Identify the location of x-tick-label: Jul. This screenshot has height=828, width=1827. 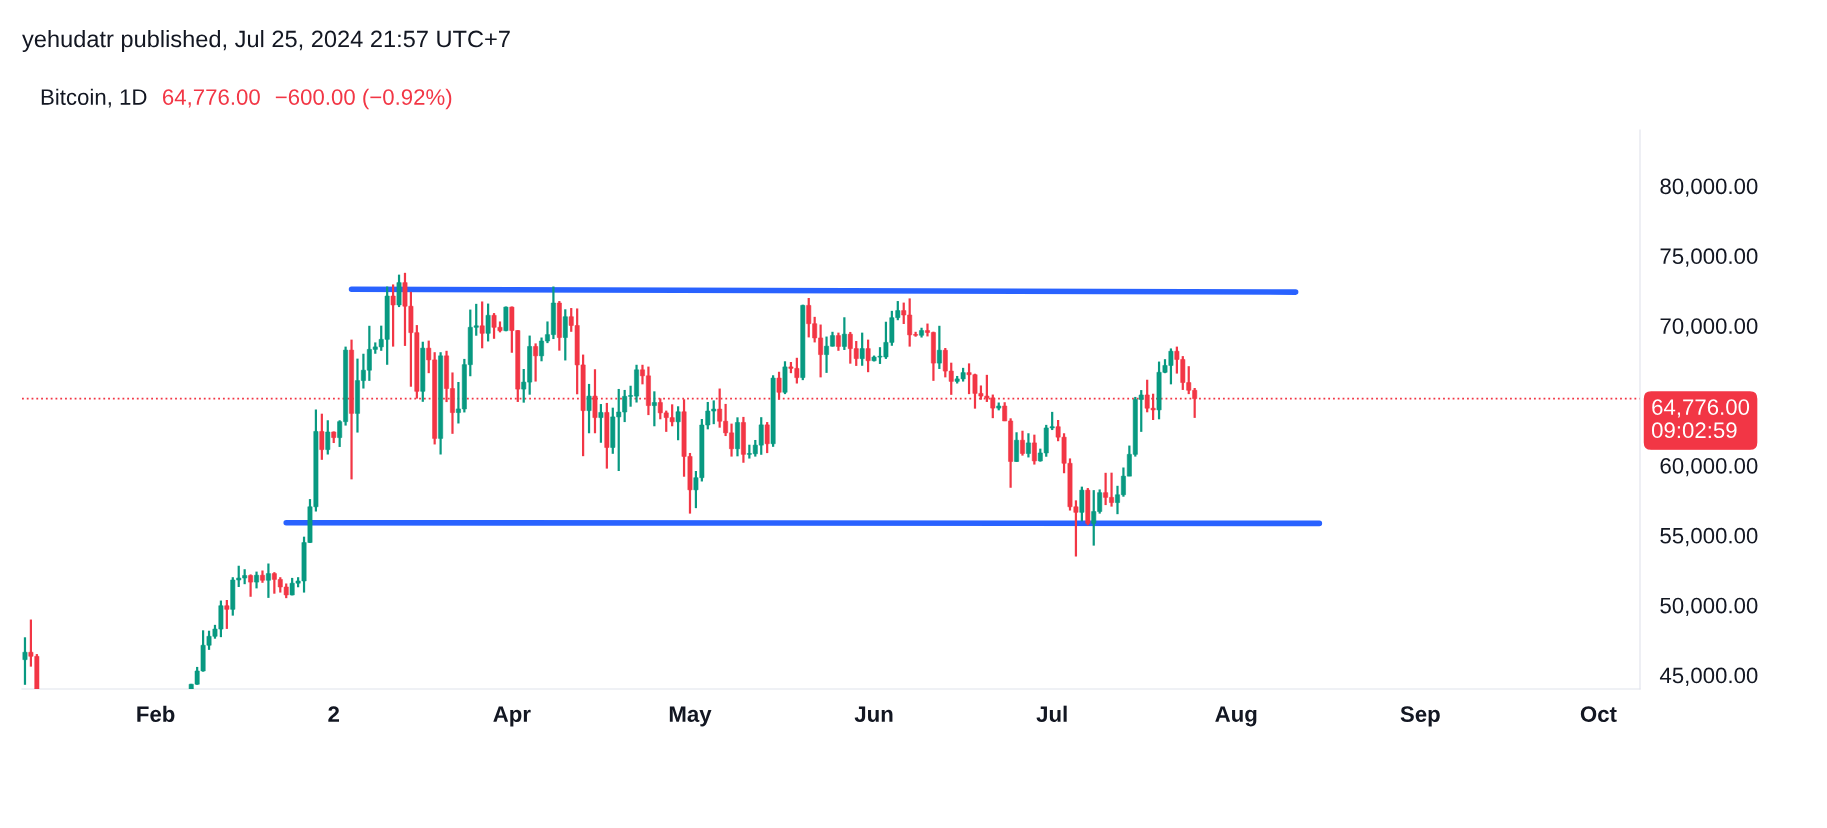
(1051, 713).